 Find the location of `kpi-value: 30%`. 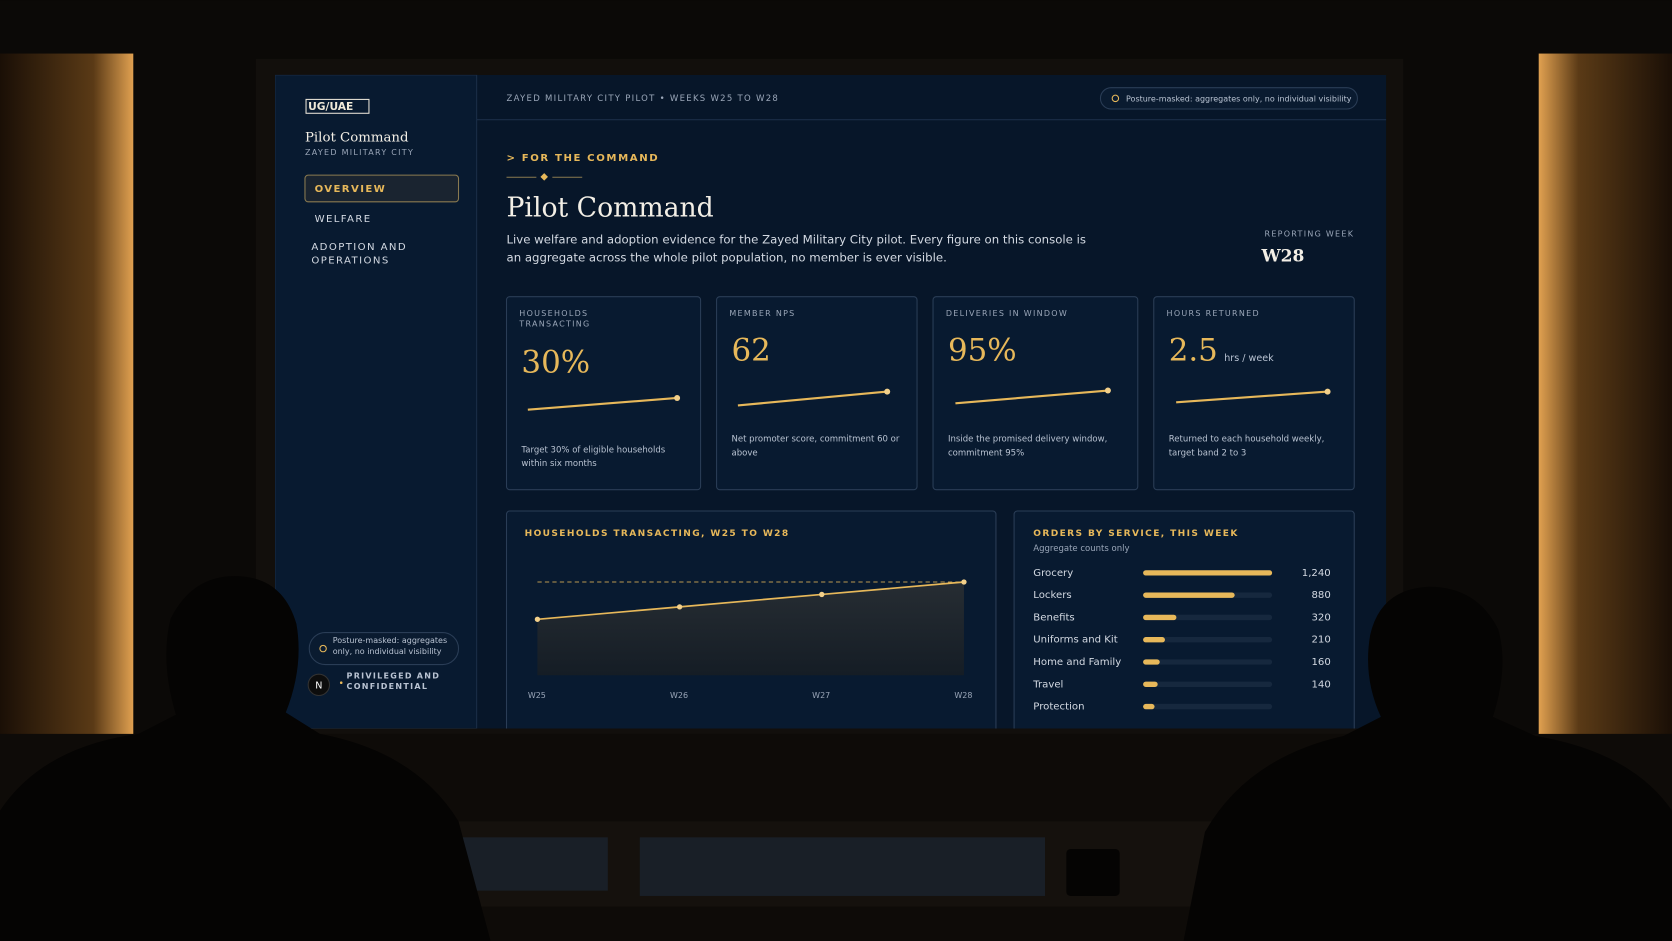

kpi-value: 30% is located at coordinates (555, 362).